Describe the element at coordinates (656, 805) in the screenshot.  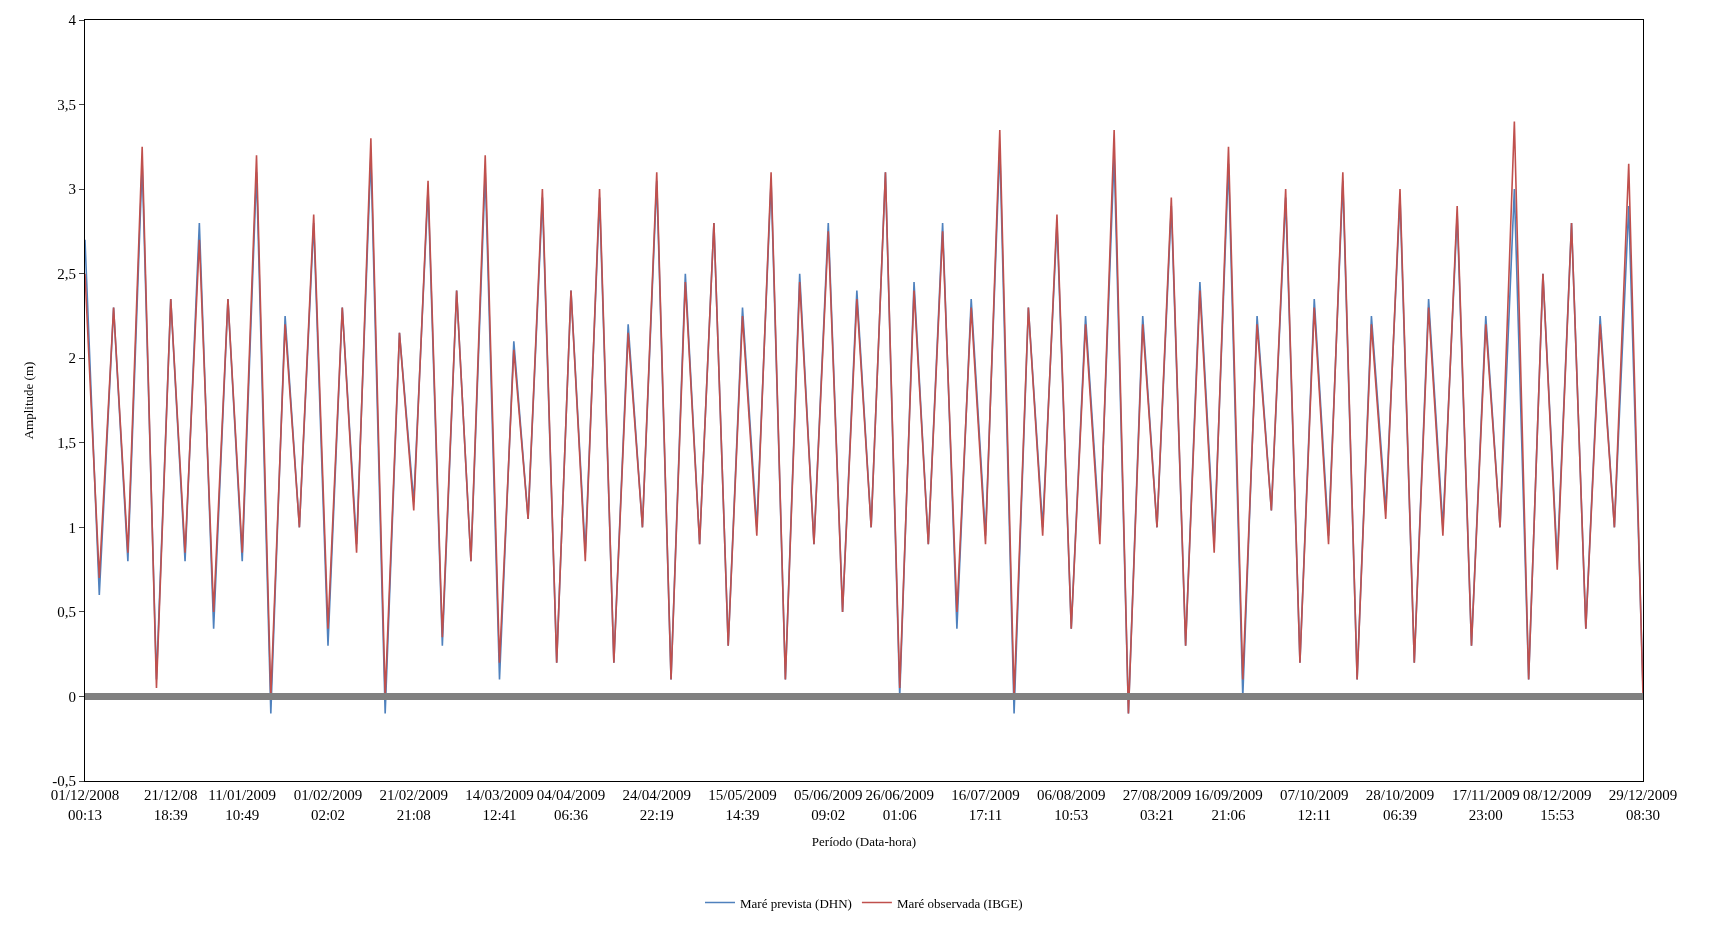
I see `x-tick-label: 24/04/2009 22:19` at that location.